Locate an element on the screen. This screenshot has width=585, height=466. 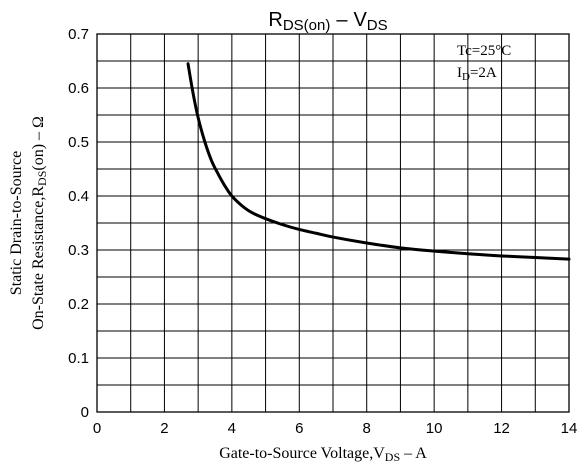
y-tick-label: 0.5 is located at coordinates (78, 142).